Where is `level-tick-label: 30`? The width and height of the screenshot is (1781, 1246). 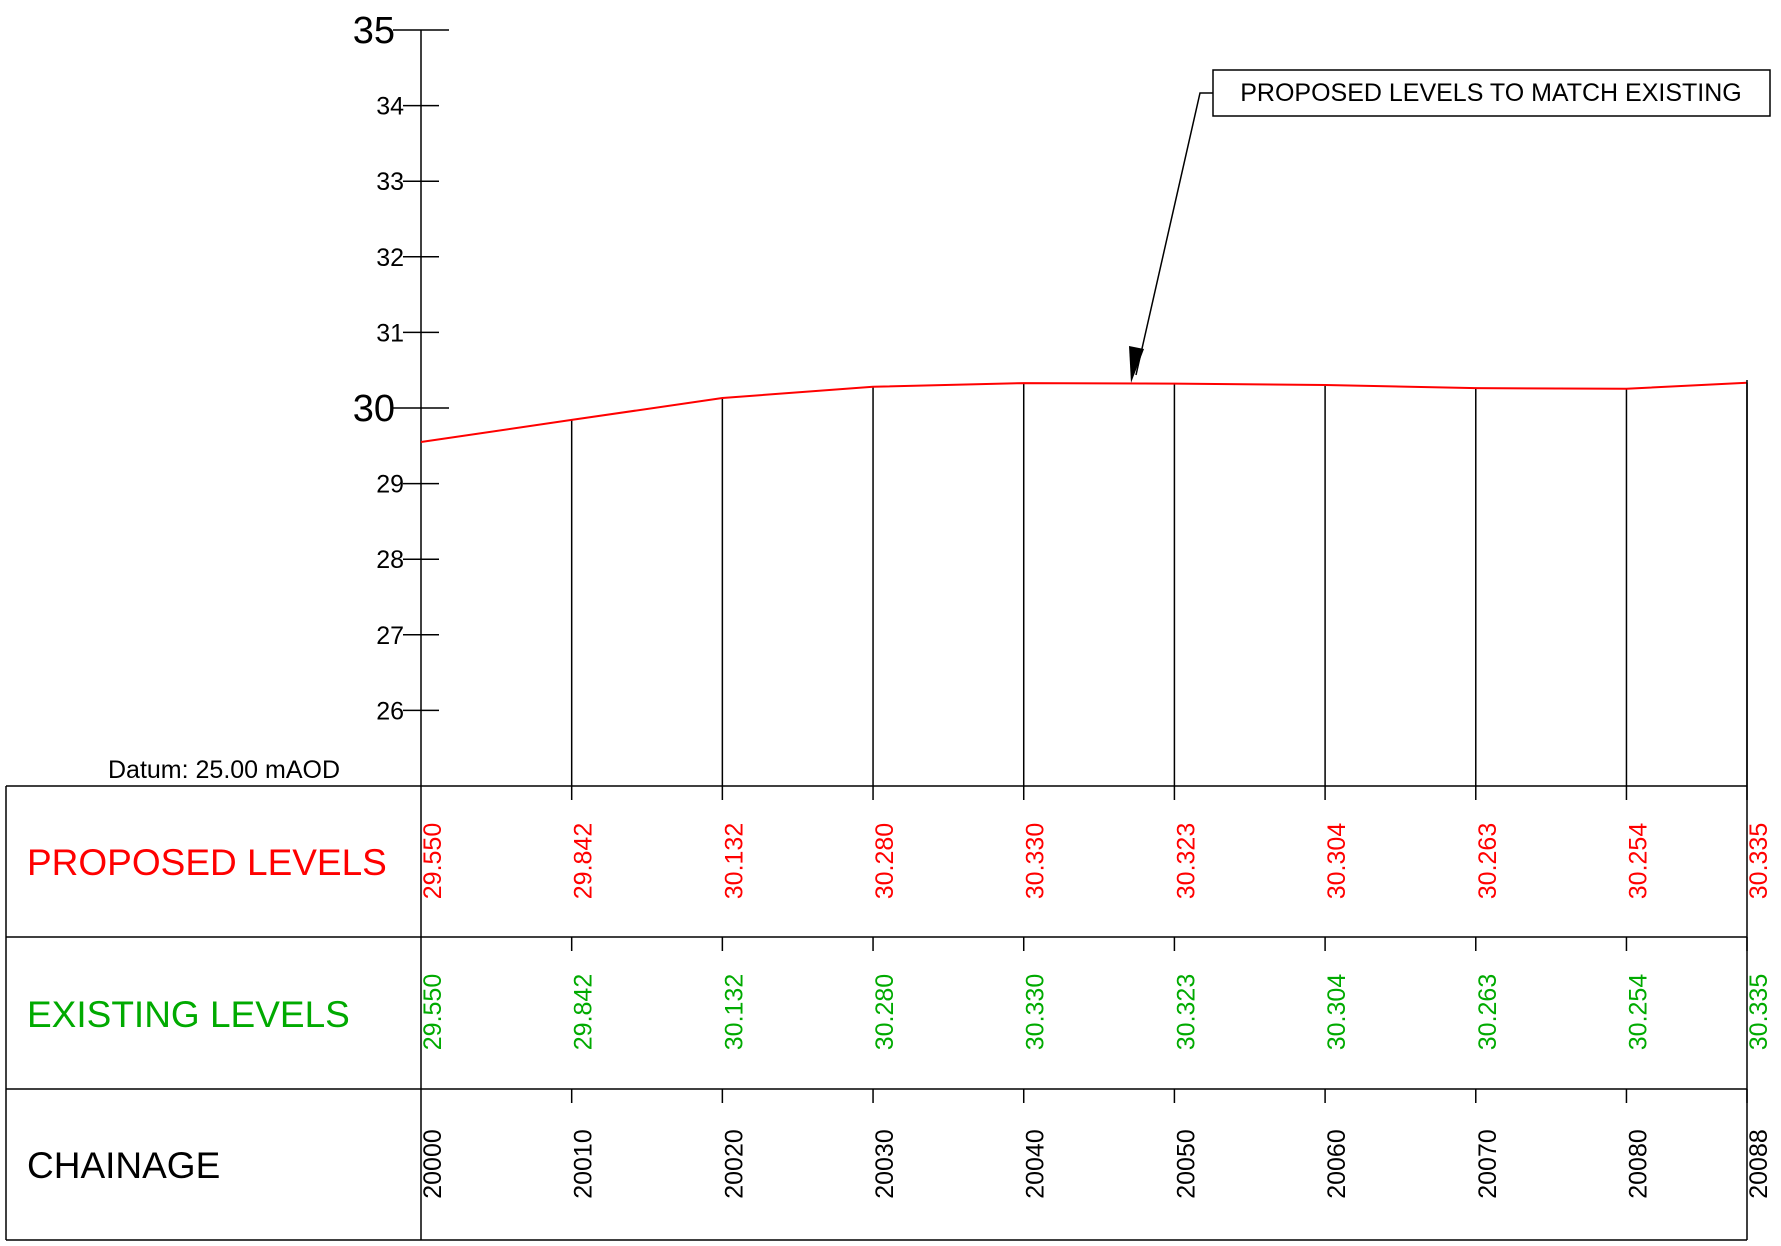 level-tick-label: 30 is located at coordinates (374, 409).